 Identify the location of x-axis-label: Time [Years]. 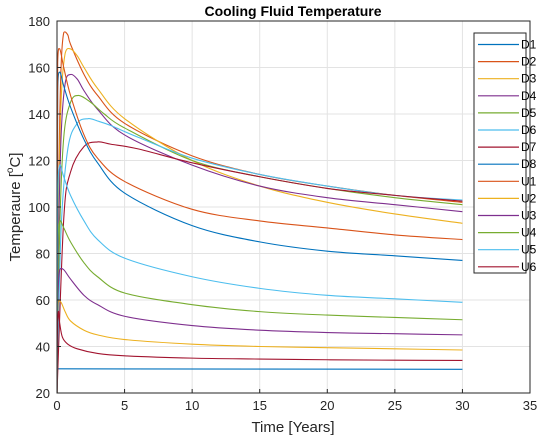
(292, 427).